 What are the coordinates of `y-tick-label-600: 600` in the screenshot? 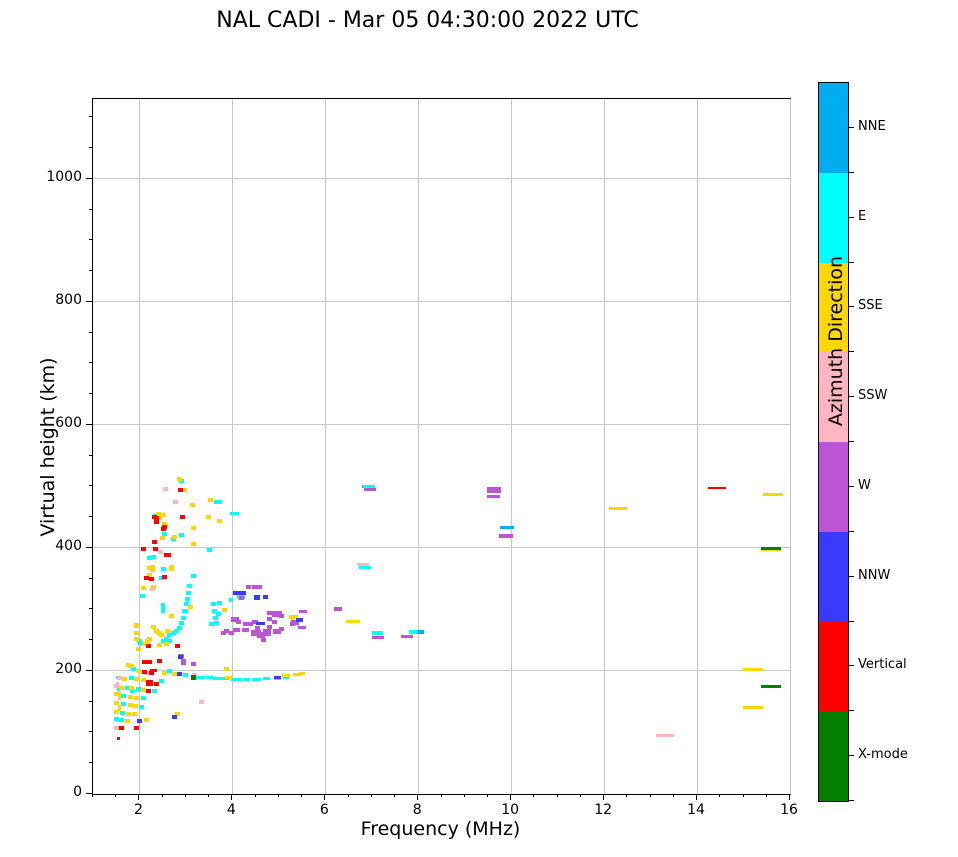 It's located at (68, 422).